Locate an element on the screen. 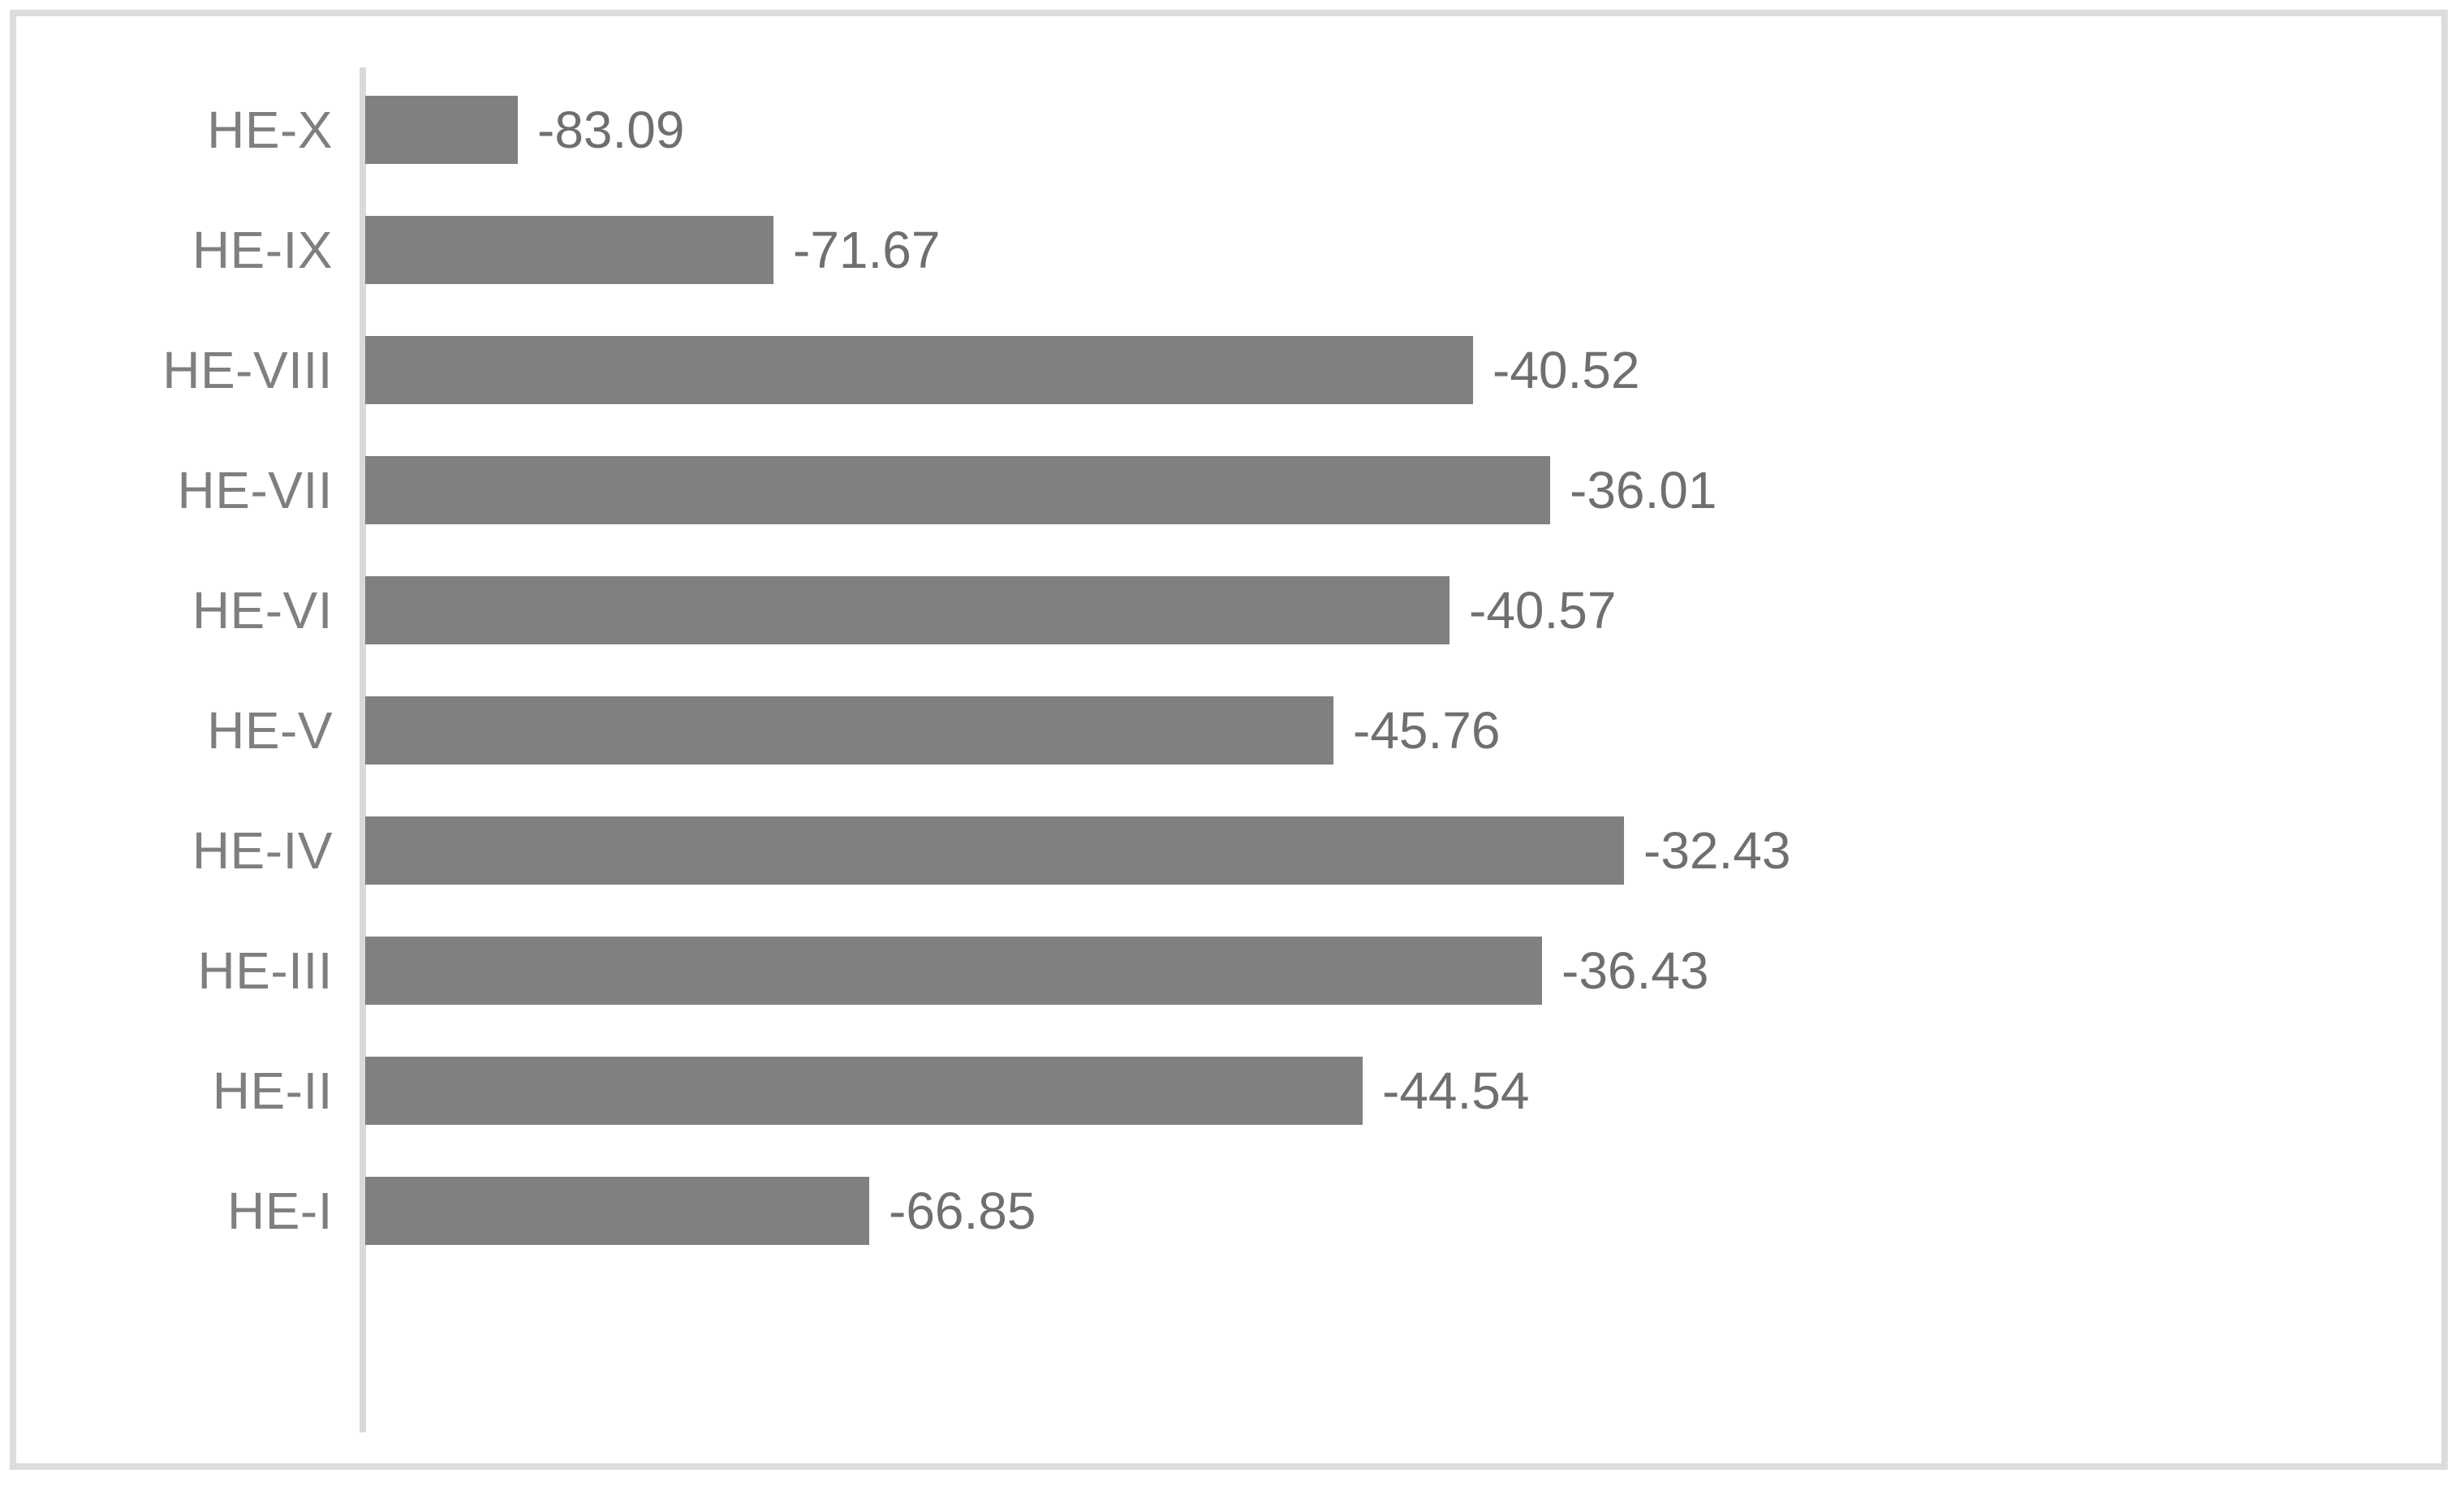  bar-group: -45.76 is located at coordinates (933, 730).